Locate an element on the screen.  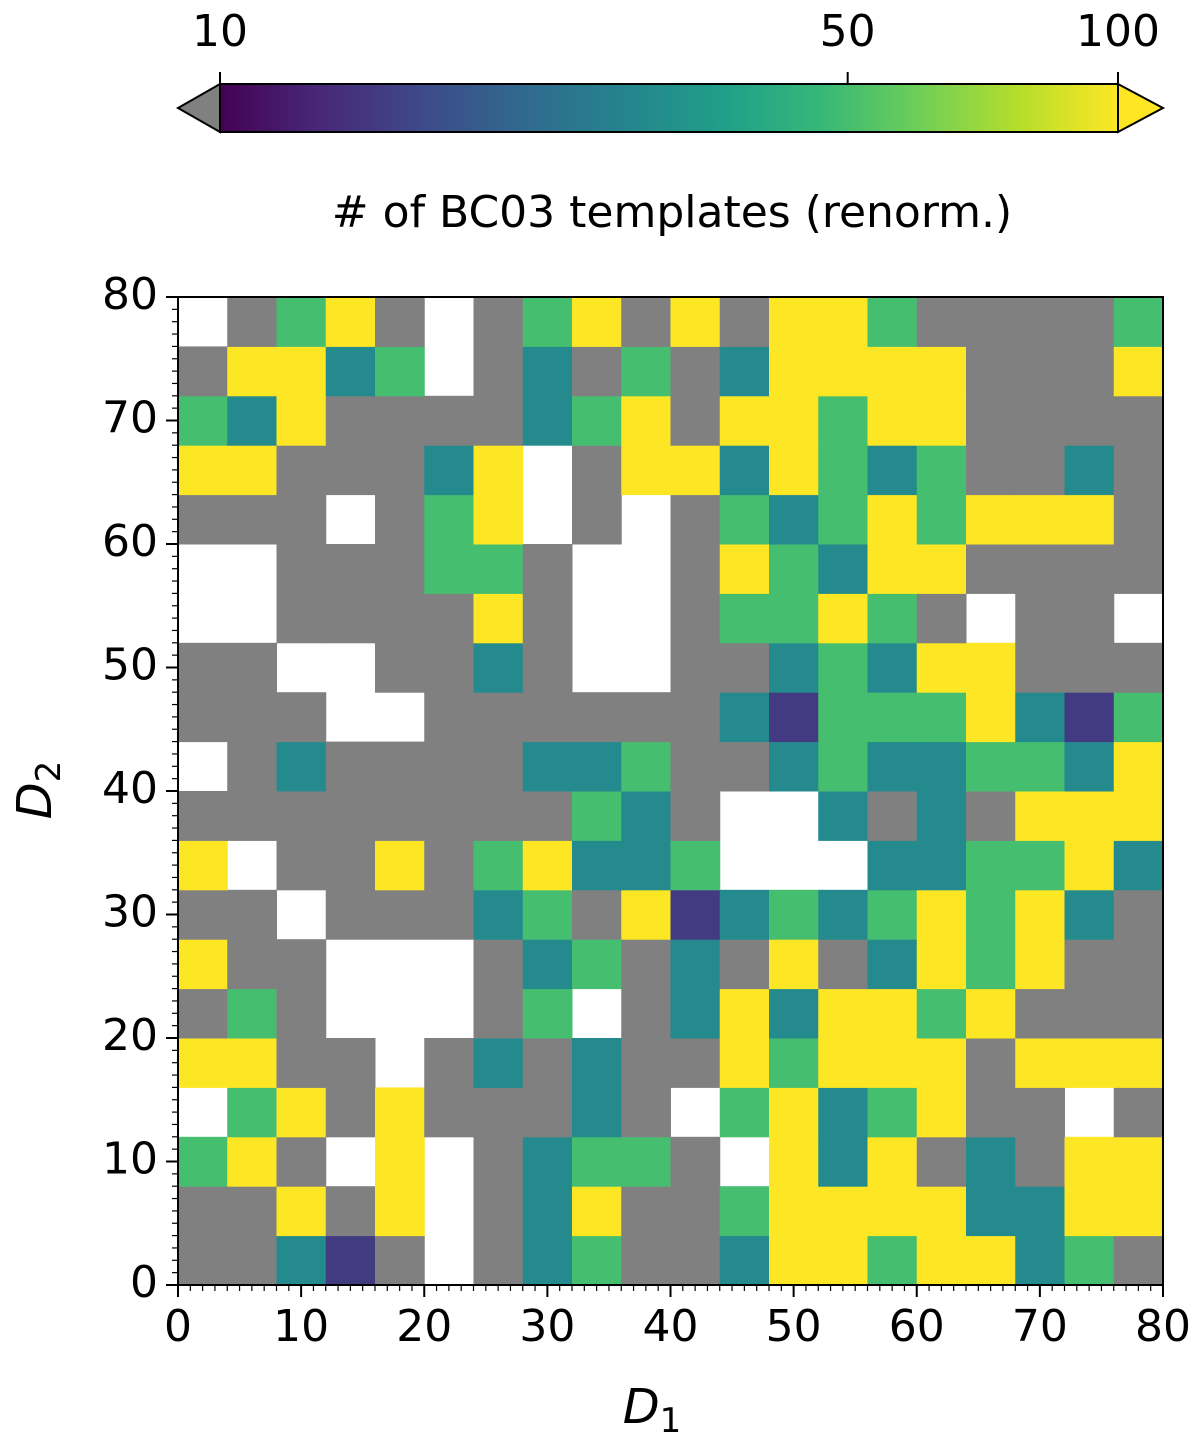
y-tick-label: 0 is located at coordinates (144, 1282).